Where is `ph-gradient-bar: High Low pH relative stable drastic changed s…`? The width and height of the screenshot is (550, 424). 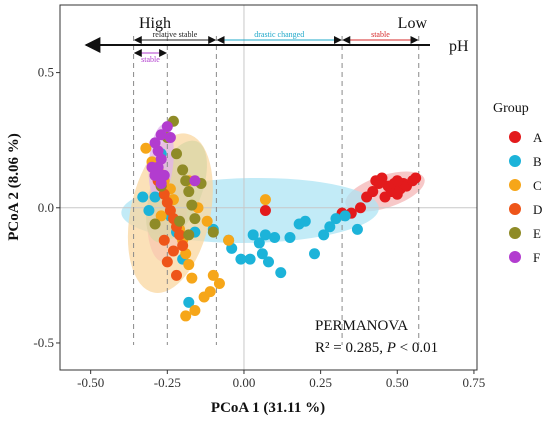 ph-gradient-bar: High Low pH relative stable drastic changed s… is located at coordinates (276, 39).